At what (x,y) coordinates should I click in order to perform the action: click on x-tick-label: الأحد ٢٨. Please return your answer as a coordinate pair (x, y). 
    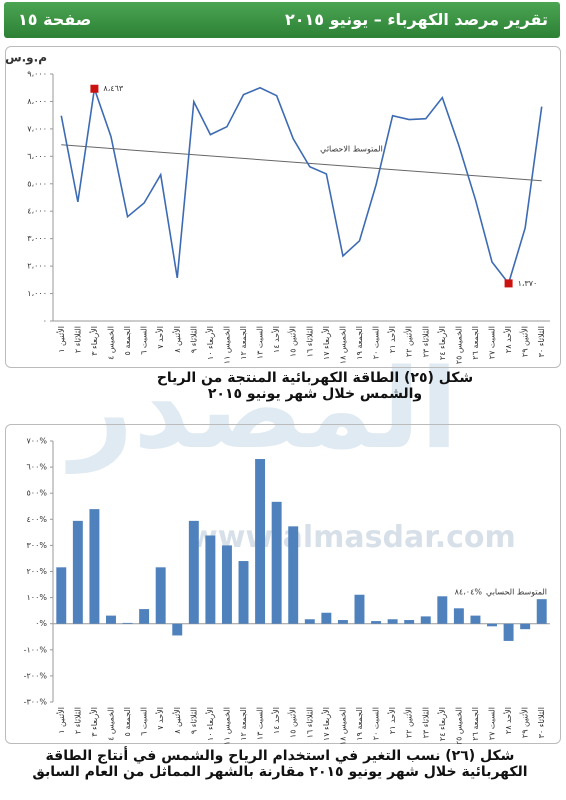
    Looking at the image, I should click on (508, 339).